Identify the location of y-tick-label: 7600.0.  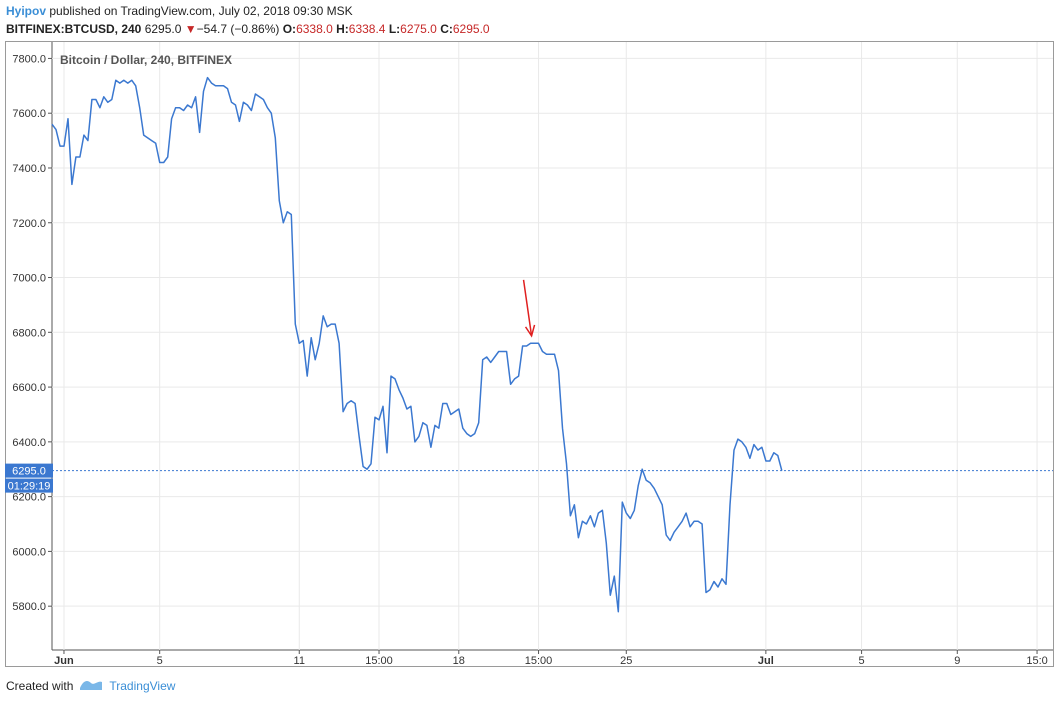
(29, 114).